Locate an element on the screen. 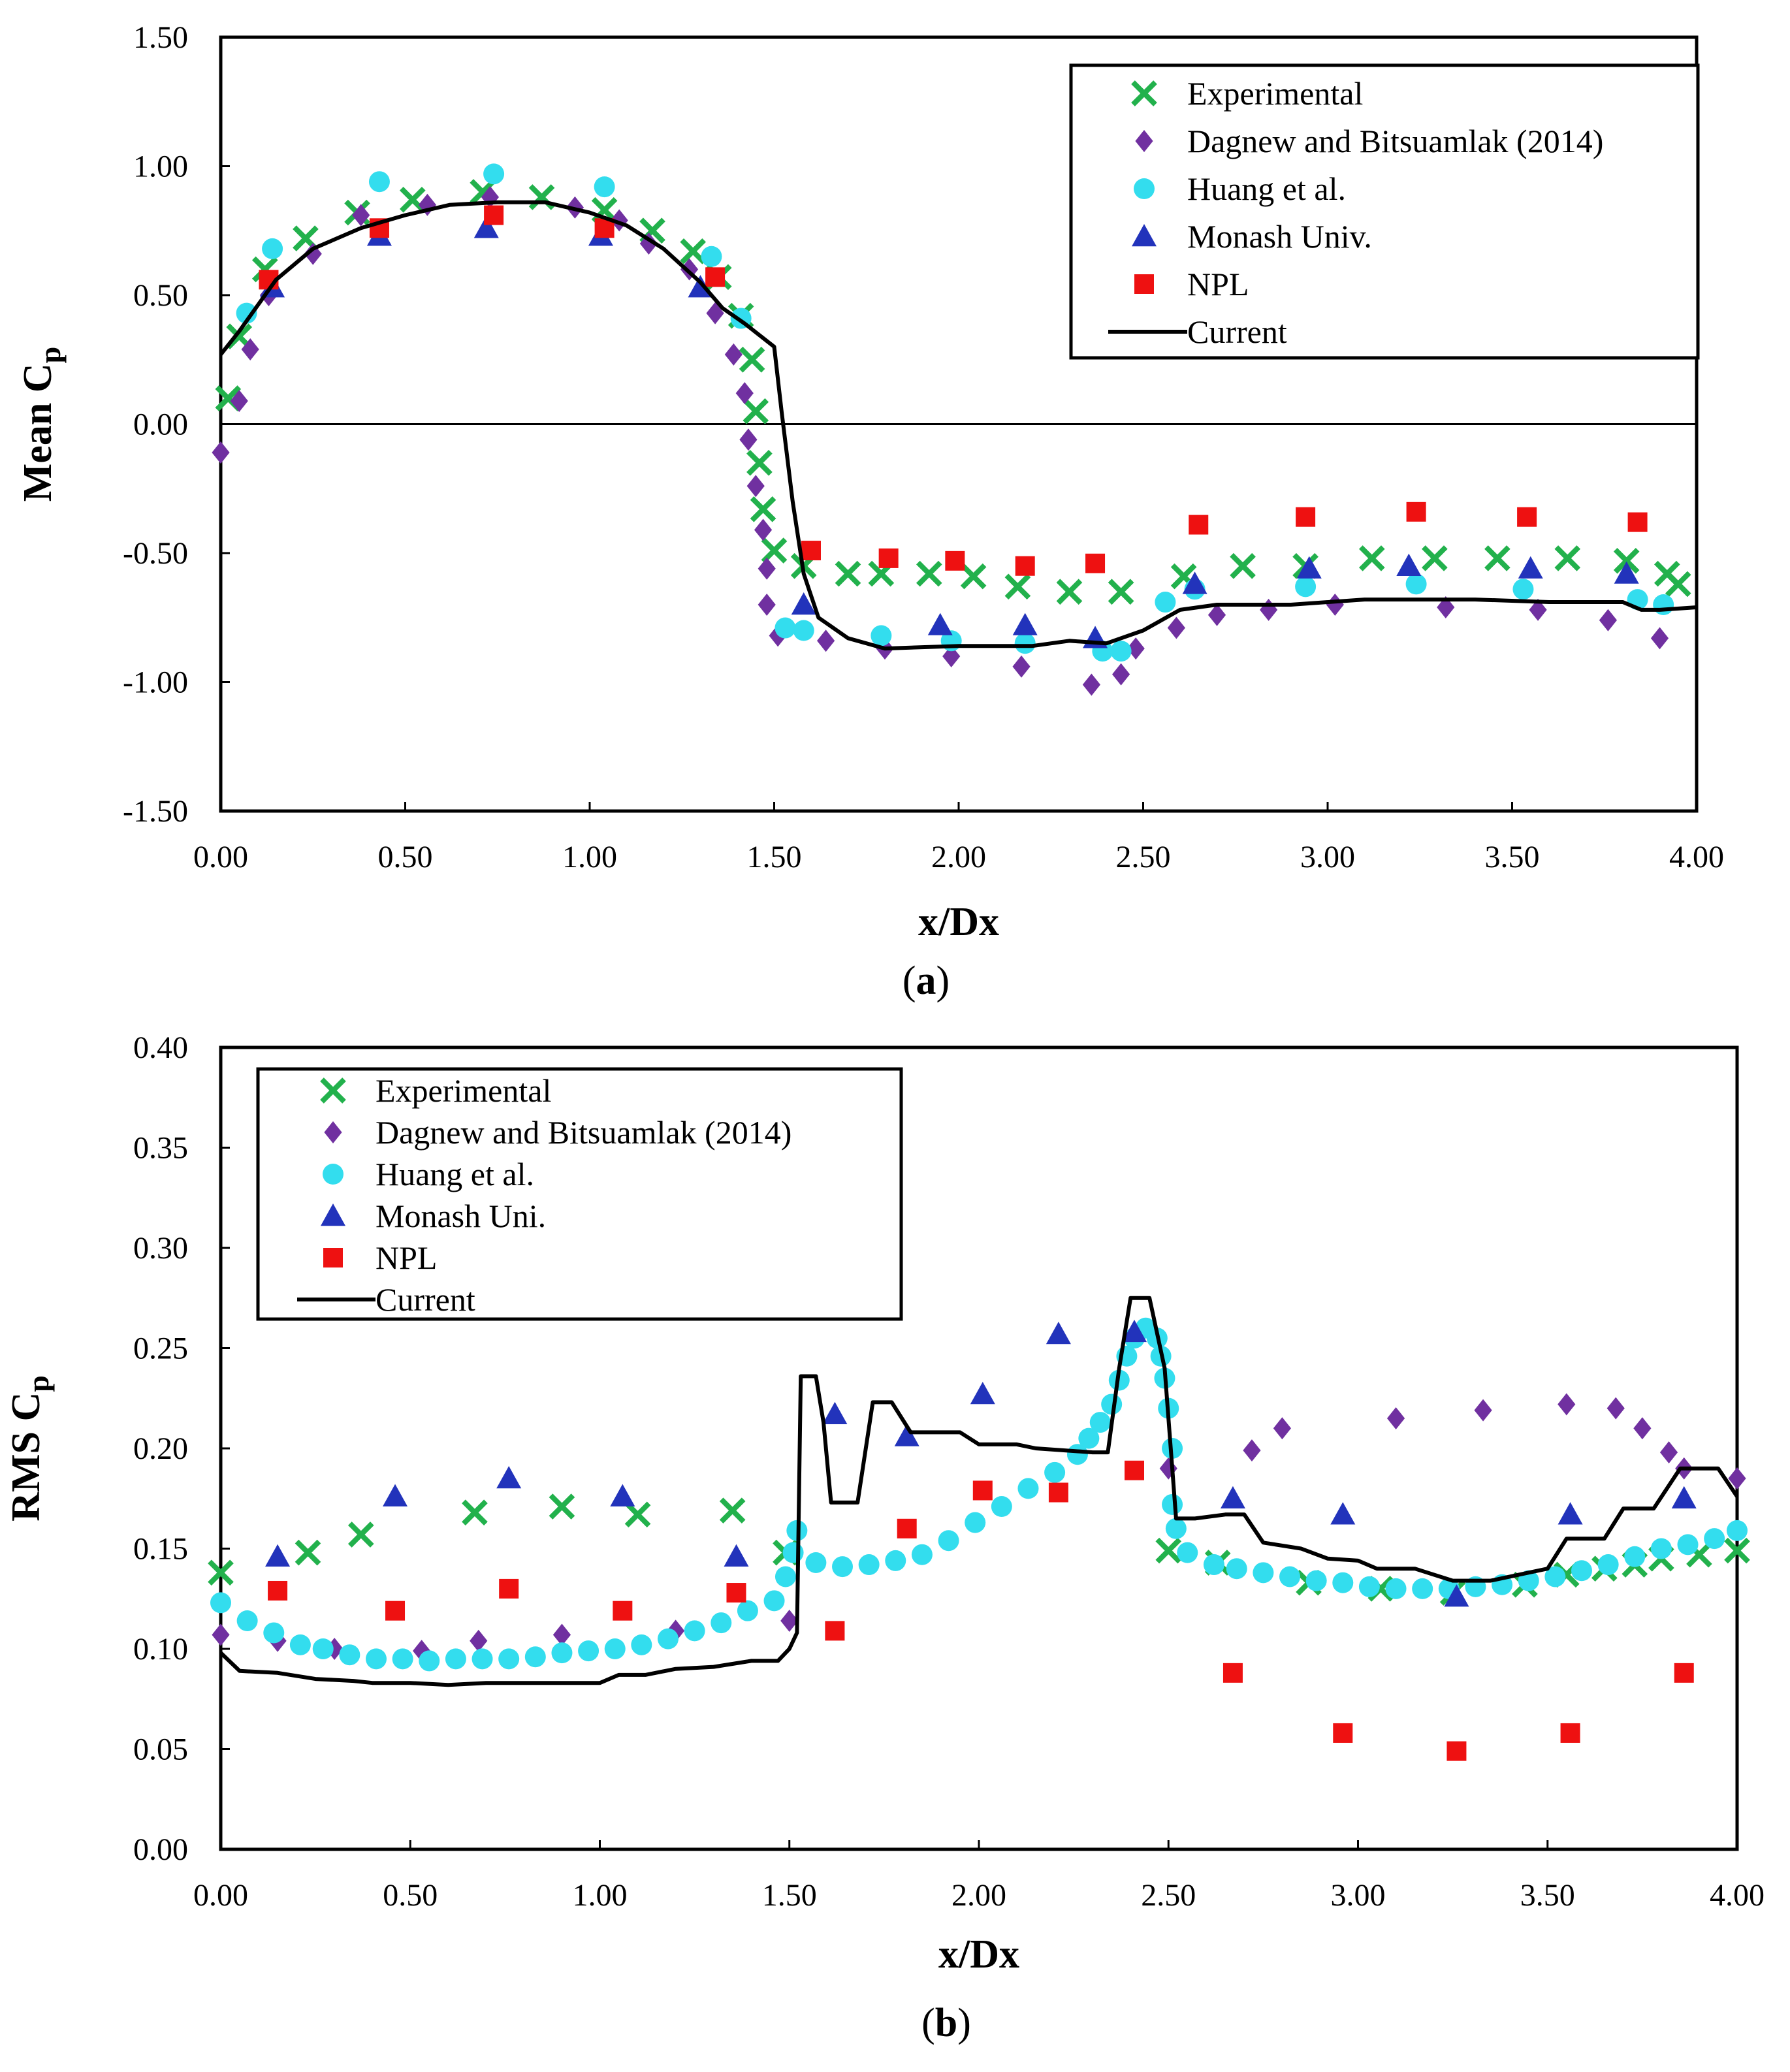 The width and height of the screenshot is (1790, 2072). series-experimental is located at coordinates (979, 1549).